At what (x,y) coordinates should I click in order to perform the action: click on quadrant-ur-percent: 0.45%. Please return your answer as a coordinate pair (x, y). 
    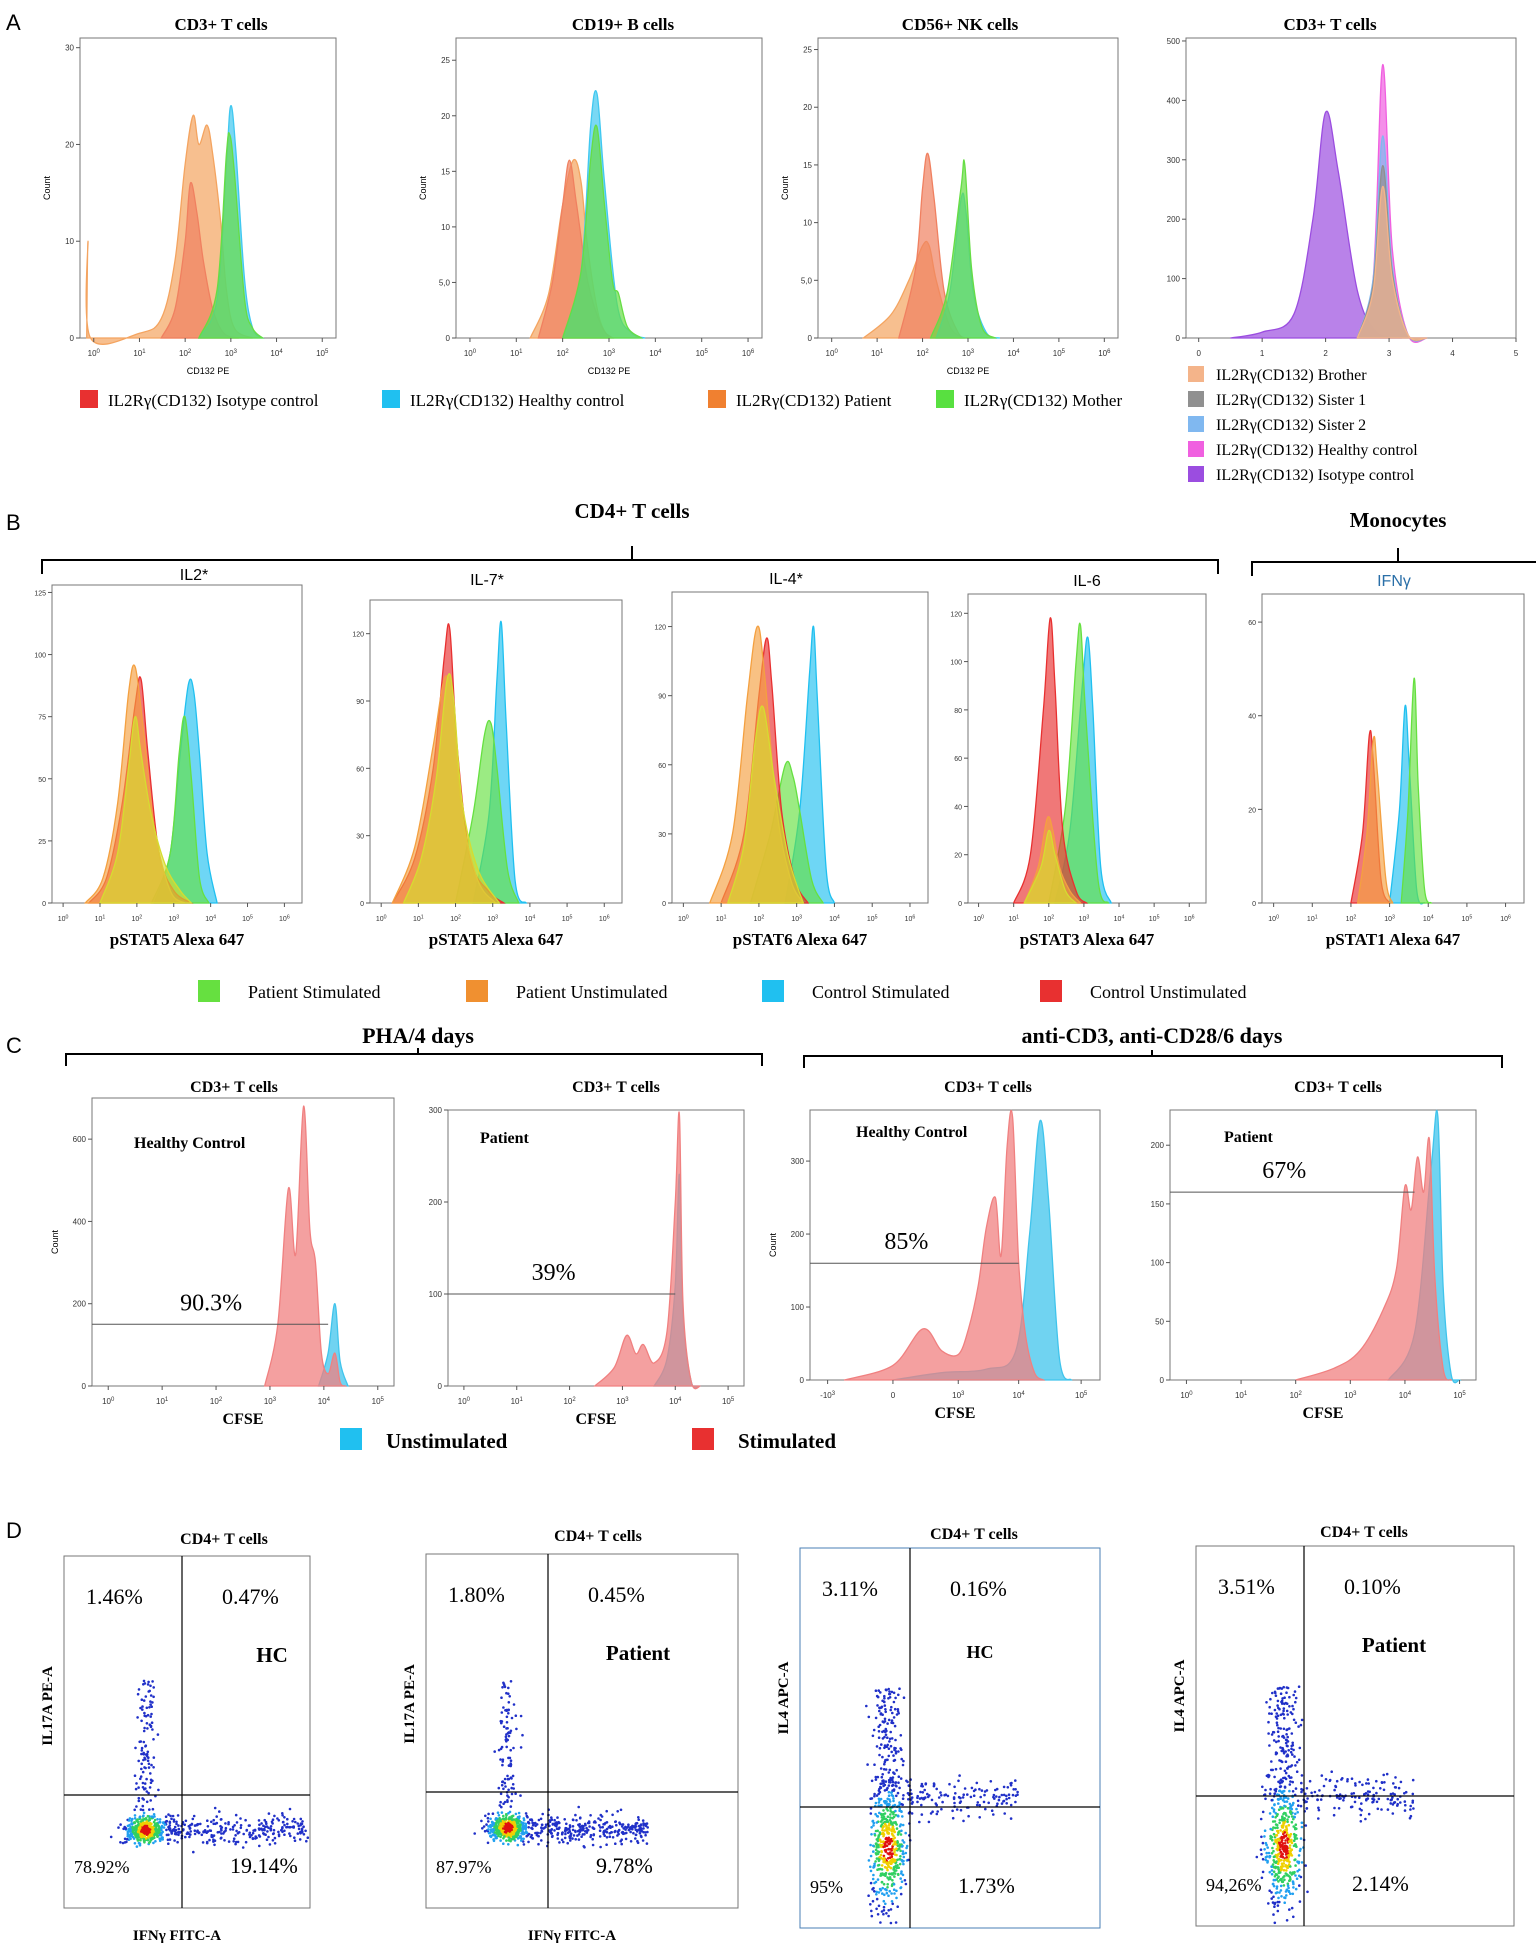
    Looking at the image, I should click on (616, 1594).